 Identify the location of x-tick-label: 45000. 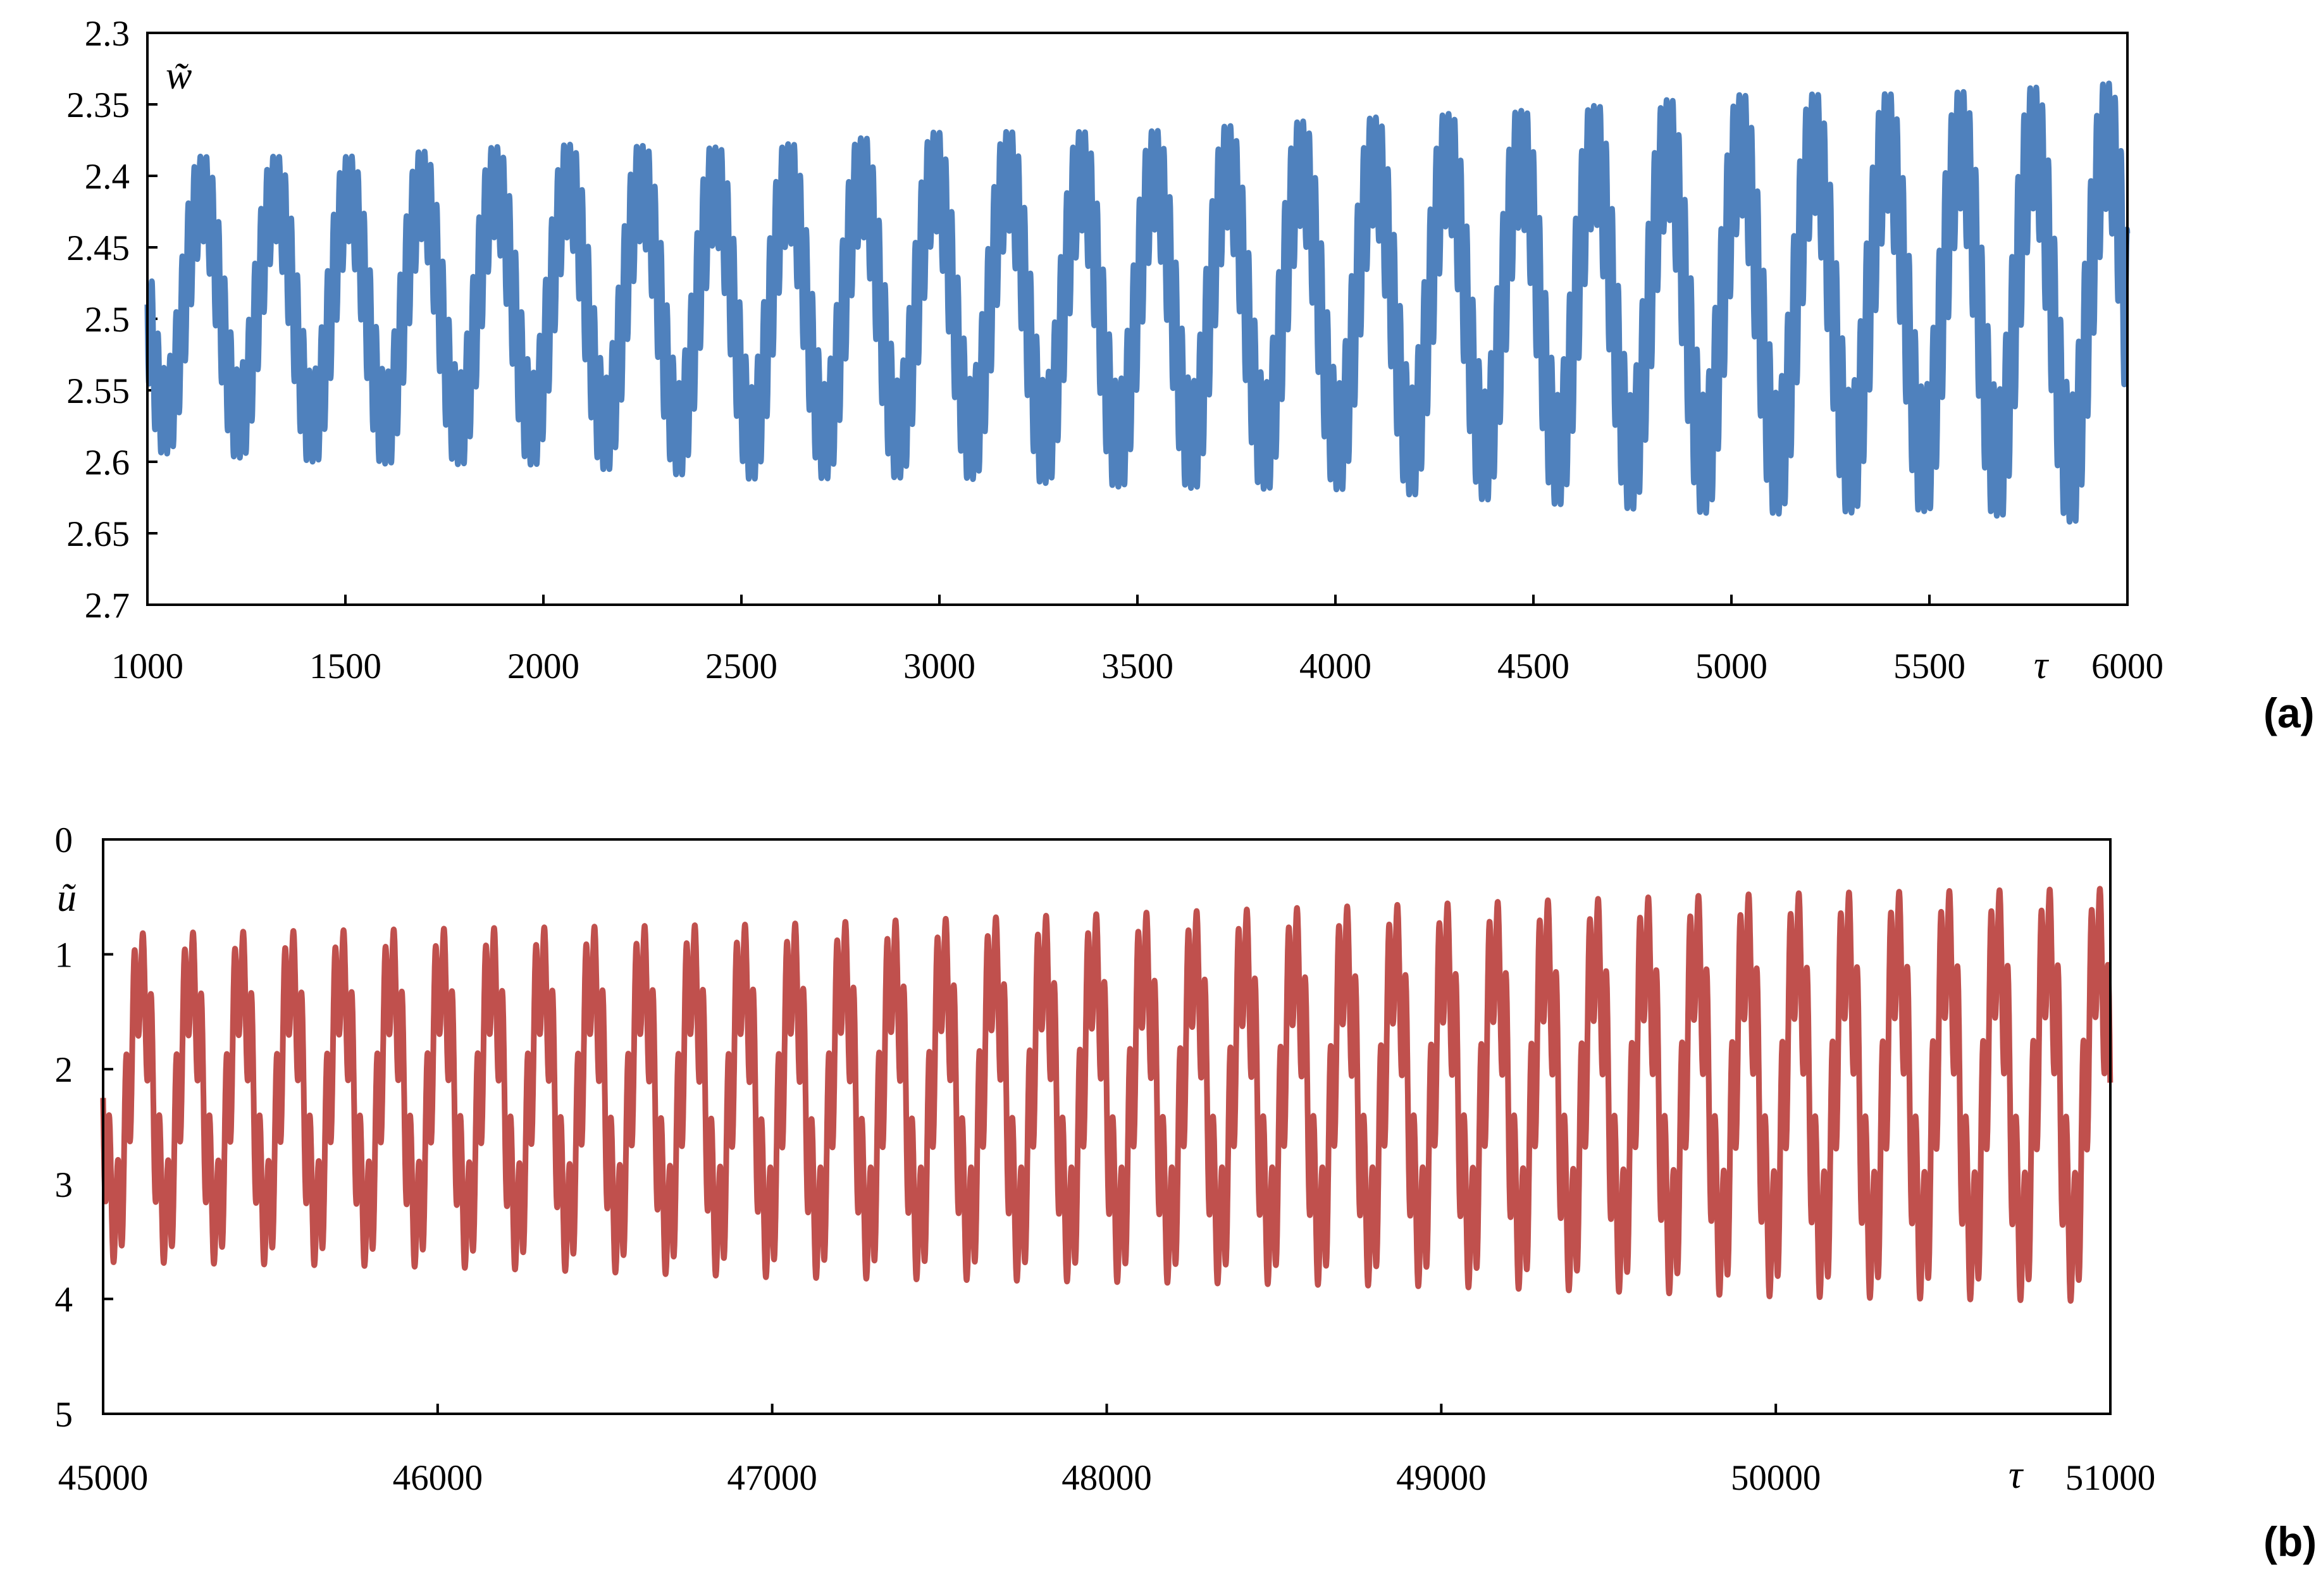
(103, 1478).